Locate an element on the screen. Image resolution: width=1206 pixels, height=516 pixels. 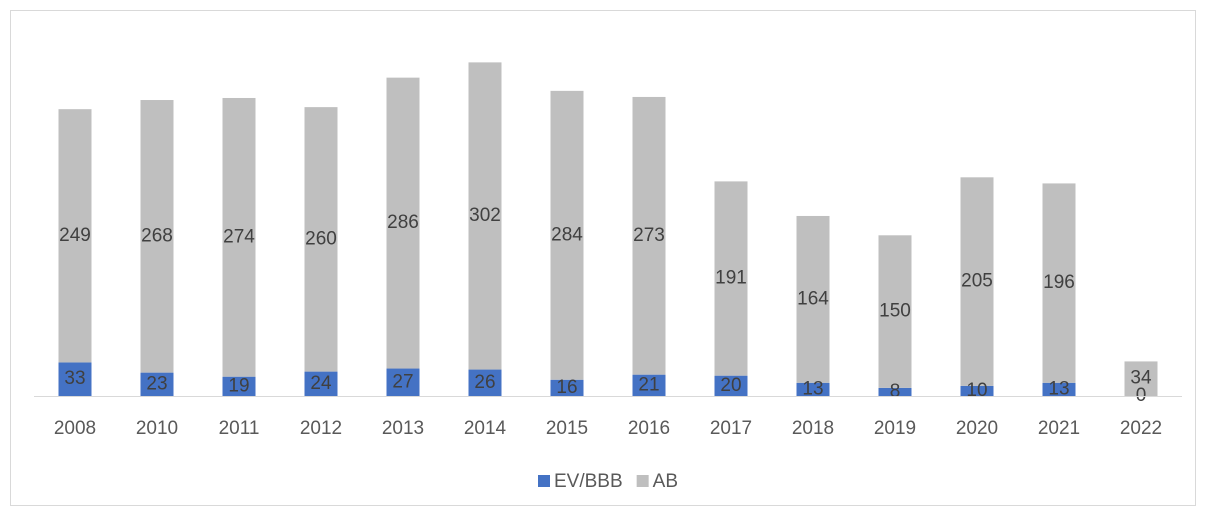
data-label: 16 is located at coordinates (566, 387).